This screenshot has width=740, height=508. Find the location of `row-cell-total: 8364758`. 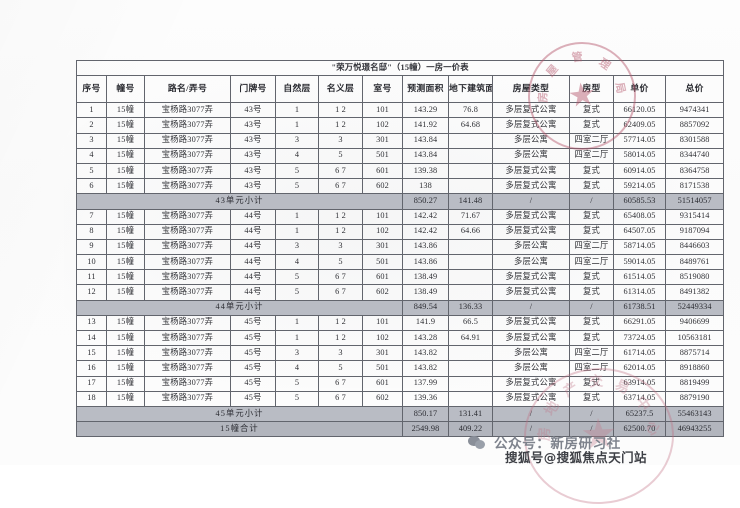

row-cell-total: 8364758 is located at coordinates (694, 171).